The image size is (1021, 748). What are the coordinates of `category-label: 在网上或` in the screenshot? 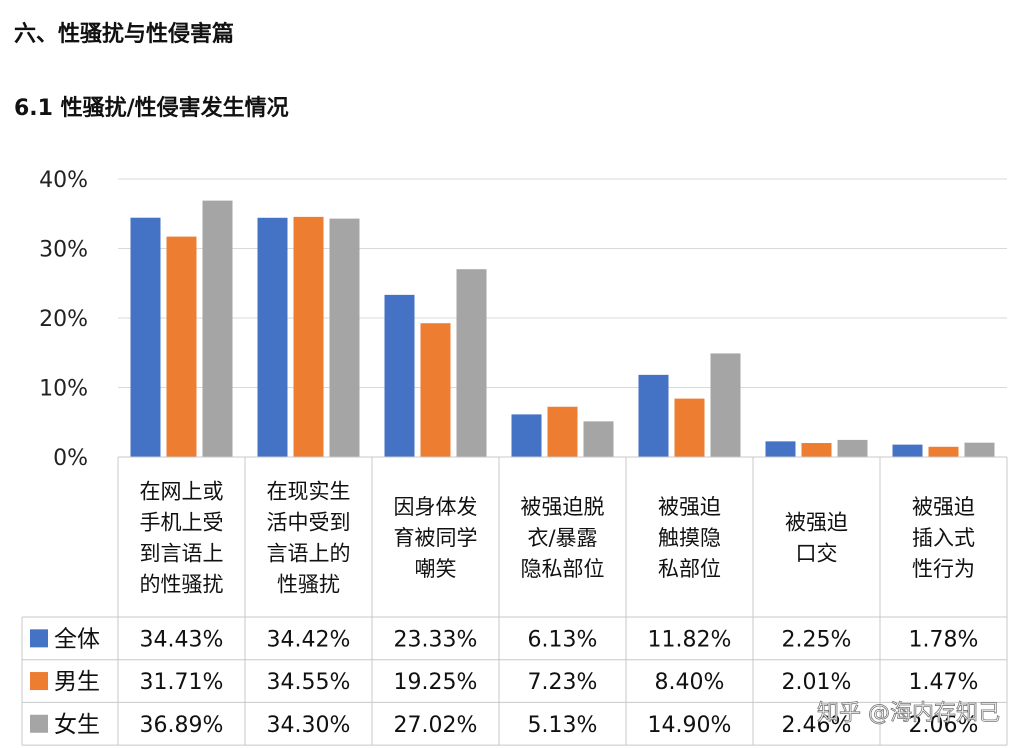 It's located at (182, 492).